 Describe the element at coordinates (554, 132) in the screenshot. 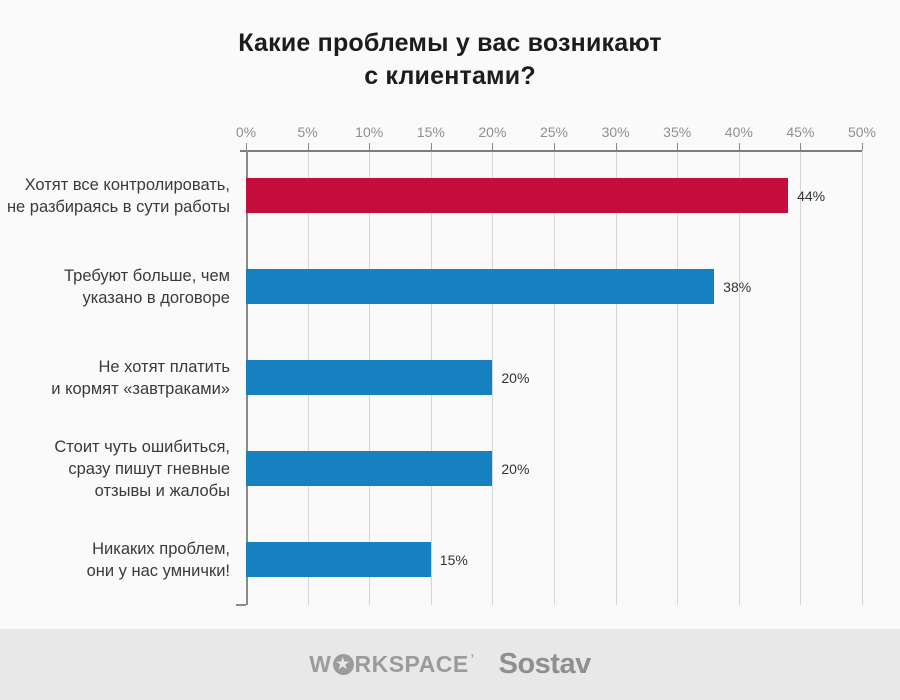

I see `x-axis-tick-label: 25%` at that location.